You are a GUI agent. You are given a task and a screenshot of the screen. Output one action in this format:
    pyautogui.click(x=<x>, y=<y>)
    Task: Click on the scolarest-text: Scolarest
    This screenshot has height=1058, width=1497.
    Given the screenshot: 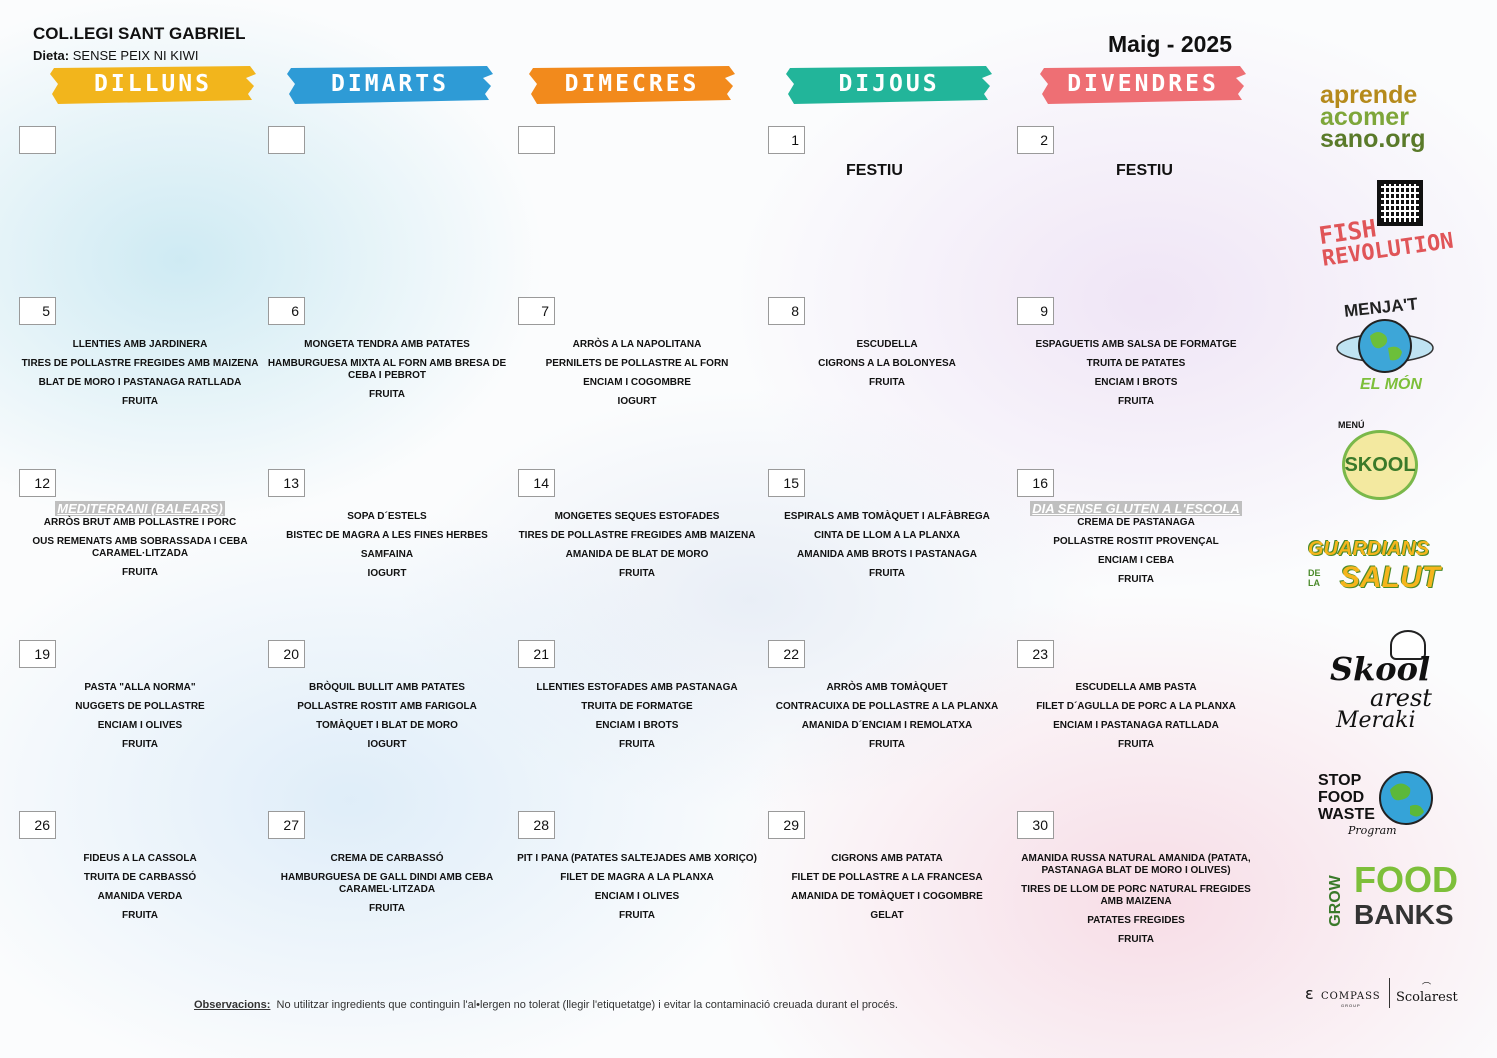 What is the action you would take?
    pyautogui.click(x=1427, y=997)
    